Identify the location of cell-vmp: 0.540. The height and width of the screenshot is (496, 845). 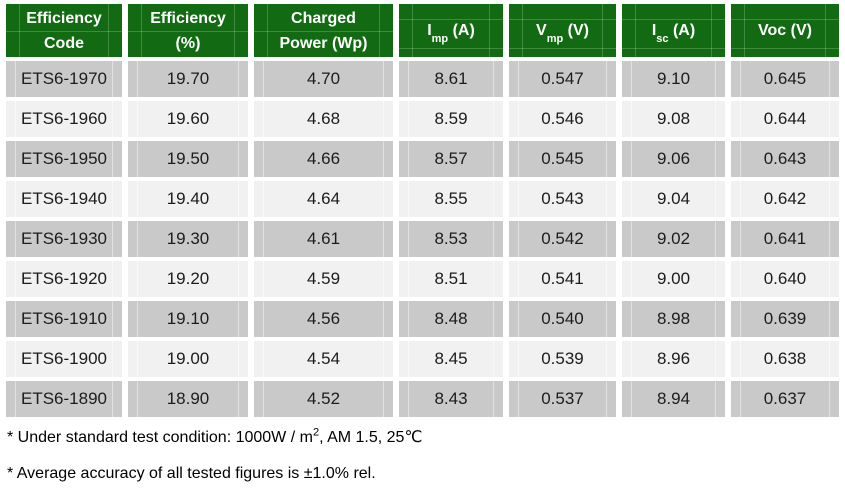
(562, 319).